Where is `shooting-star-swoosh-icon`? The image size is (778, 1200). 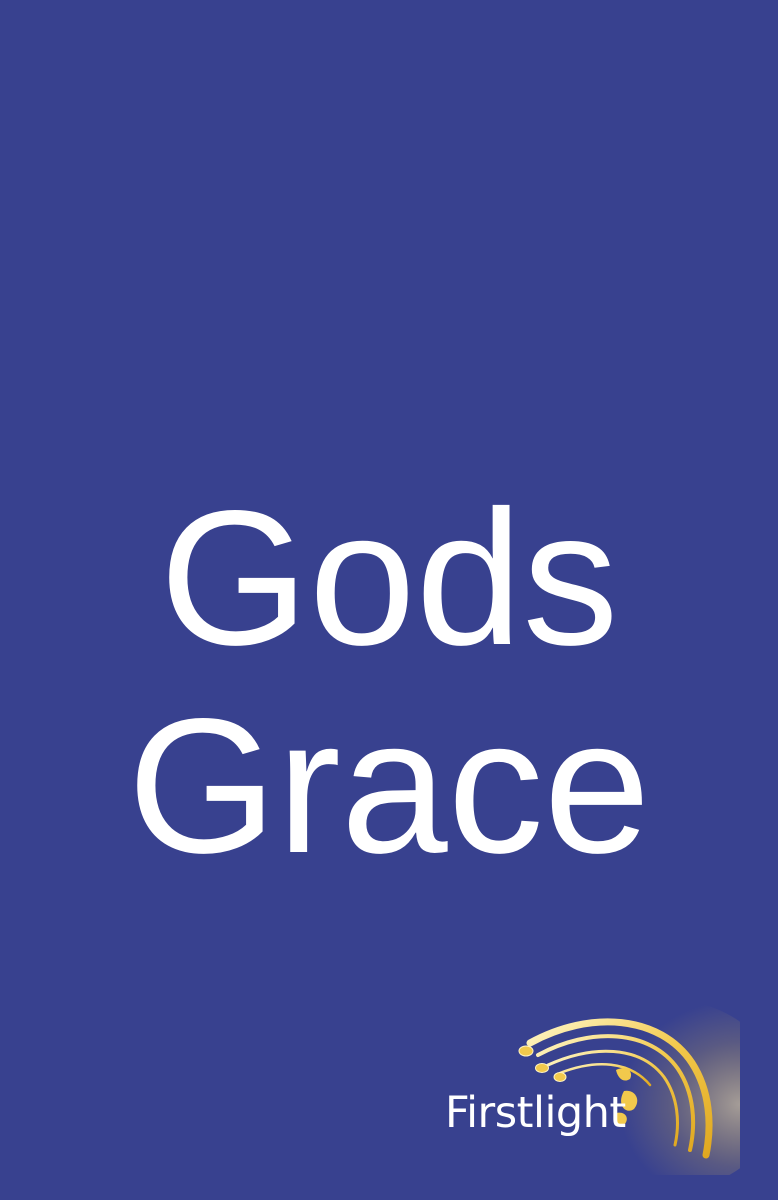 shooting-star-swoosh-icon is located at coordinates (629, 1090).